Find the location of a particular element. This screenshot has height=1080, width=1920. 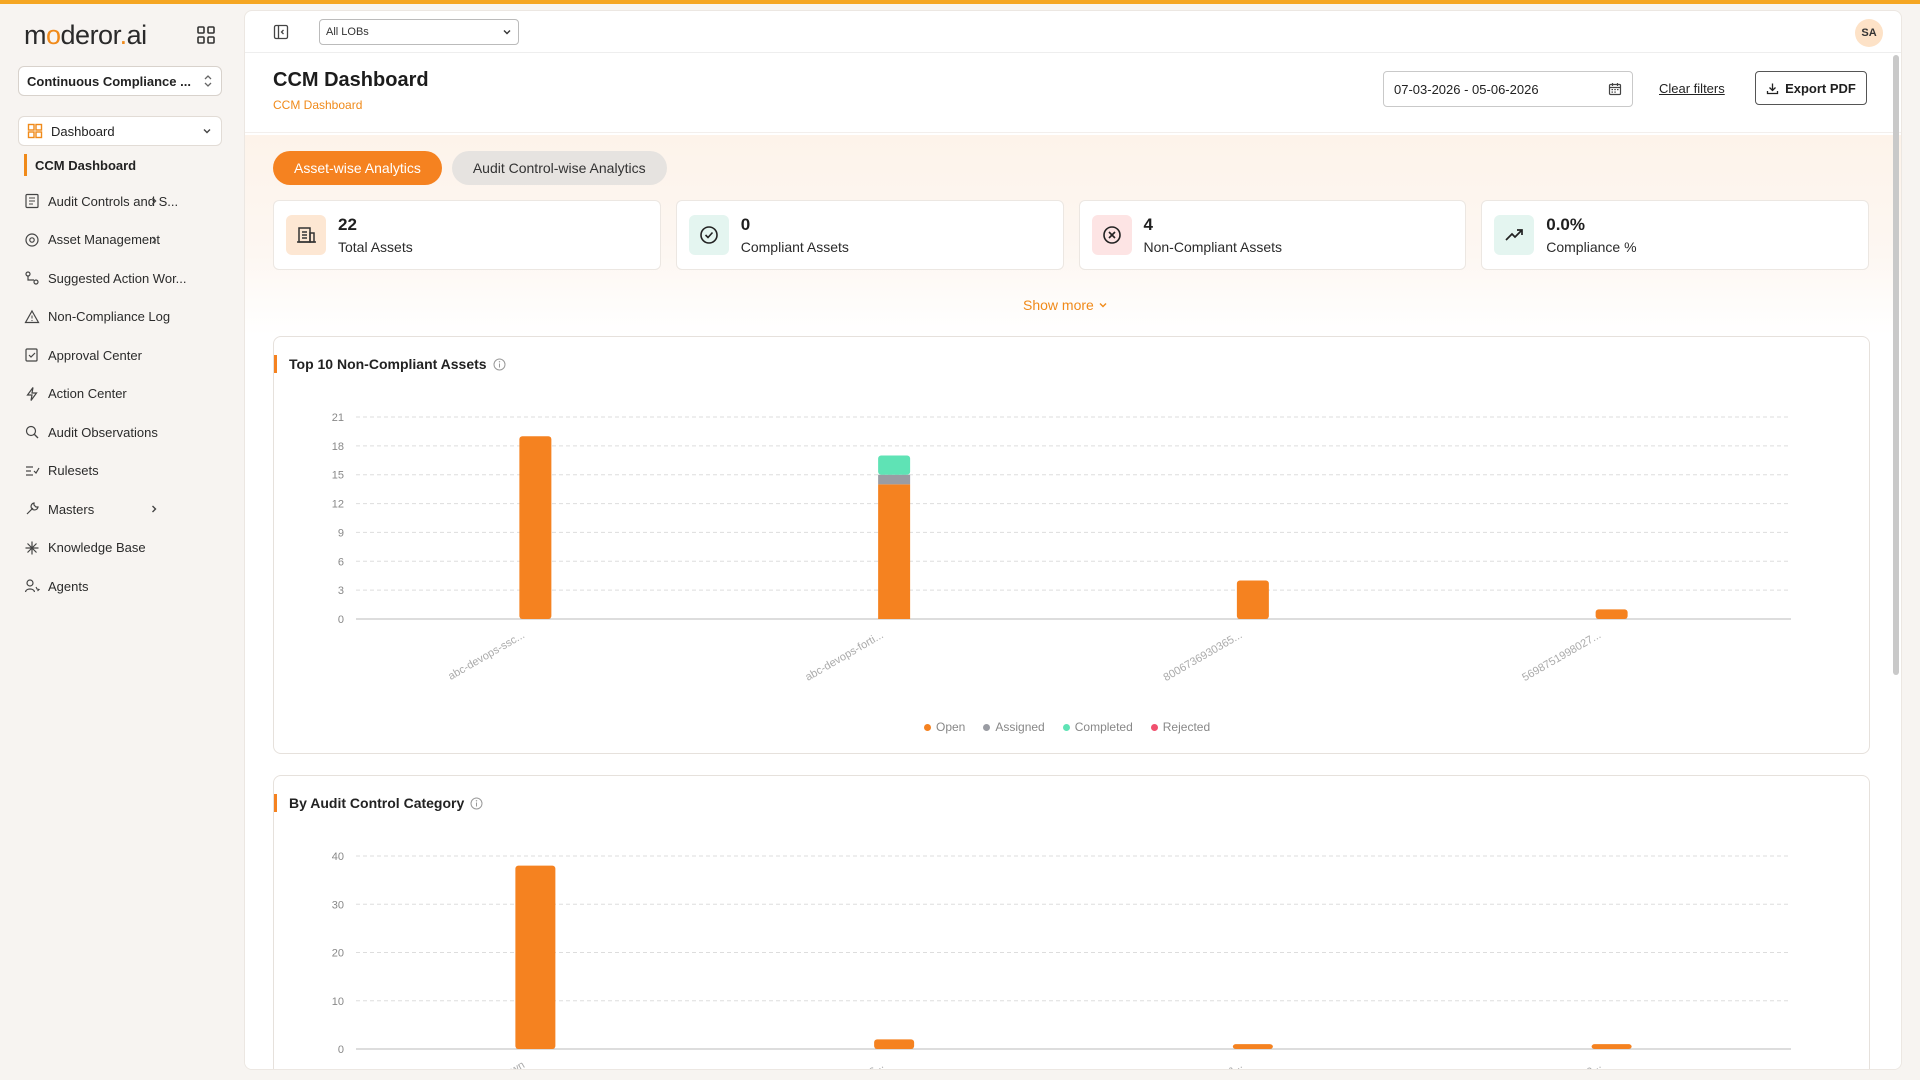

sidebar-toggle-icon is located at coordinates (281, 32).